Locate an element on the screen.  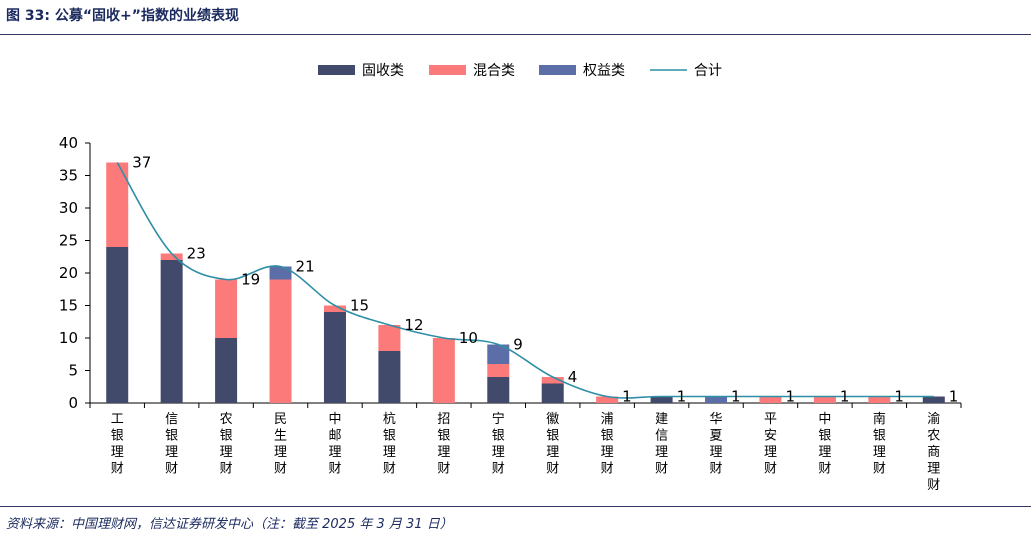
x-tick-label: 民生理财 is located at coordinates (280, 444).